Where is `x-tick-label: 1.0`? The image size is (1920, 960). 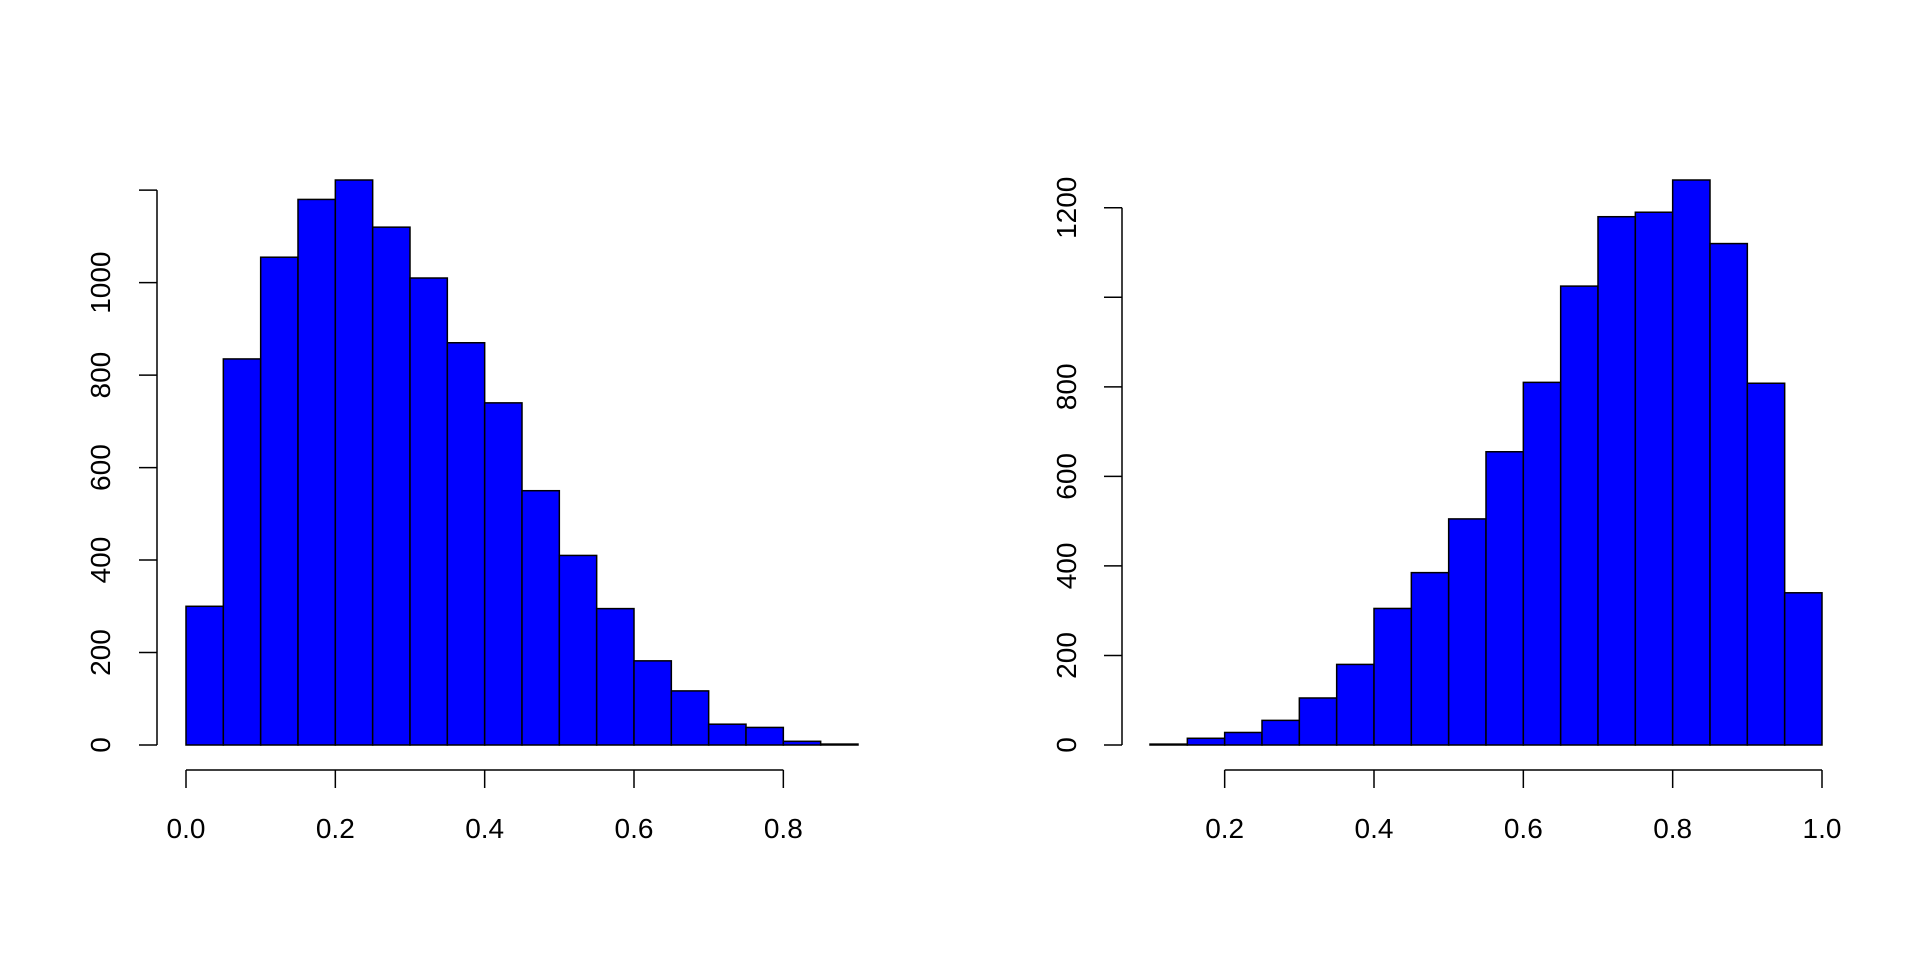
x-tick-label: 1.0 is located at coordinates (1822, 828).